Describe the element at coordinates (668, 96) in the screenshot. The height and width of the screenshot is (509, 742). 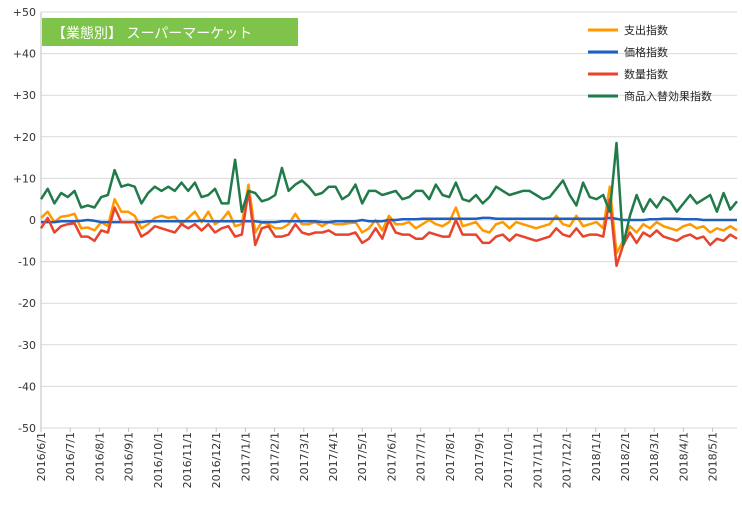
I see `legend-label: 商品入替効果指数` at that location.